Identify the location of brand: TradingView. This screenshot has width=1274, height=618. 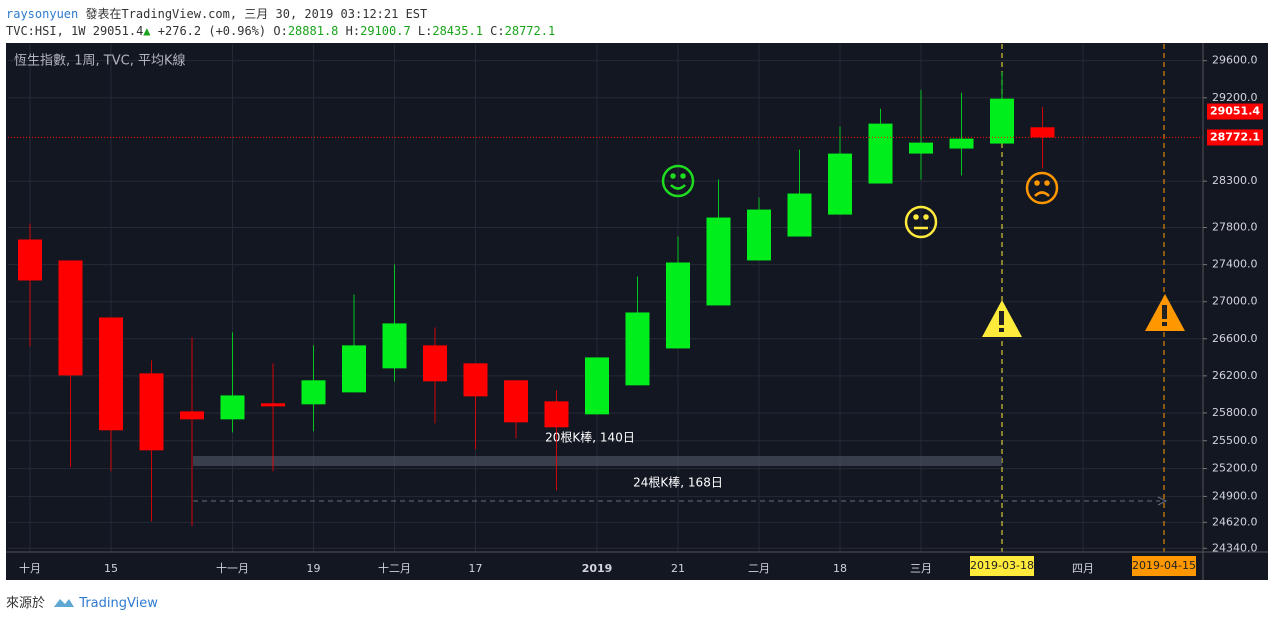
(118, 603).